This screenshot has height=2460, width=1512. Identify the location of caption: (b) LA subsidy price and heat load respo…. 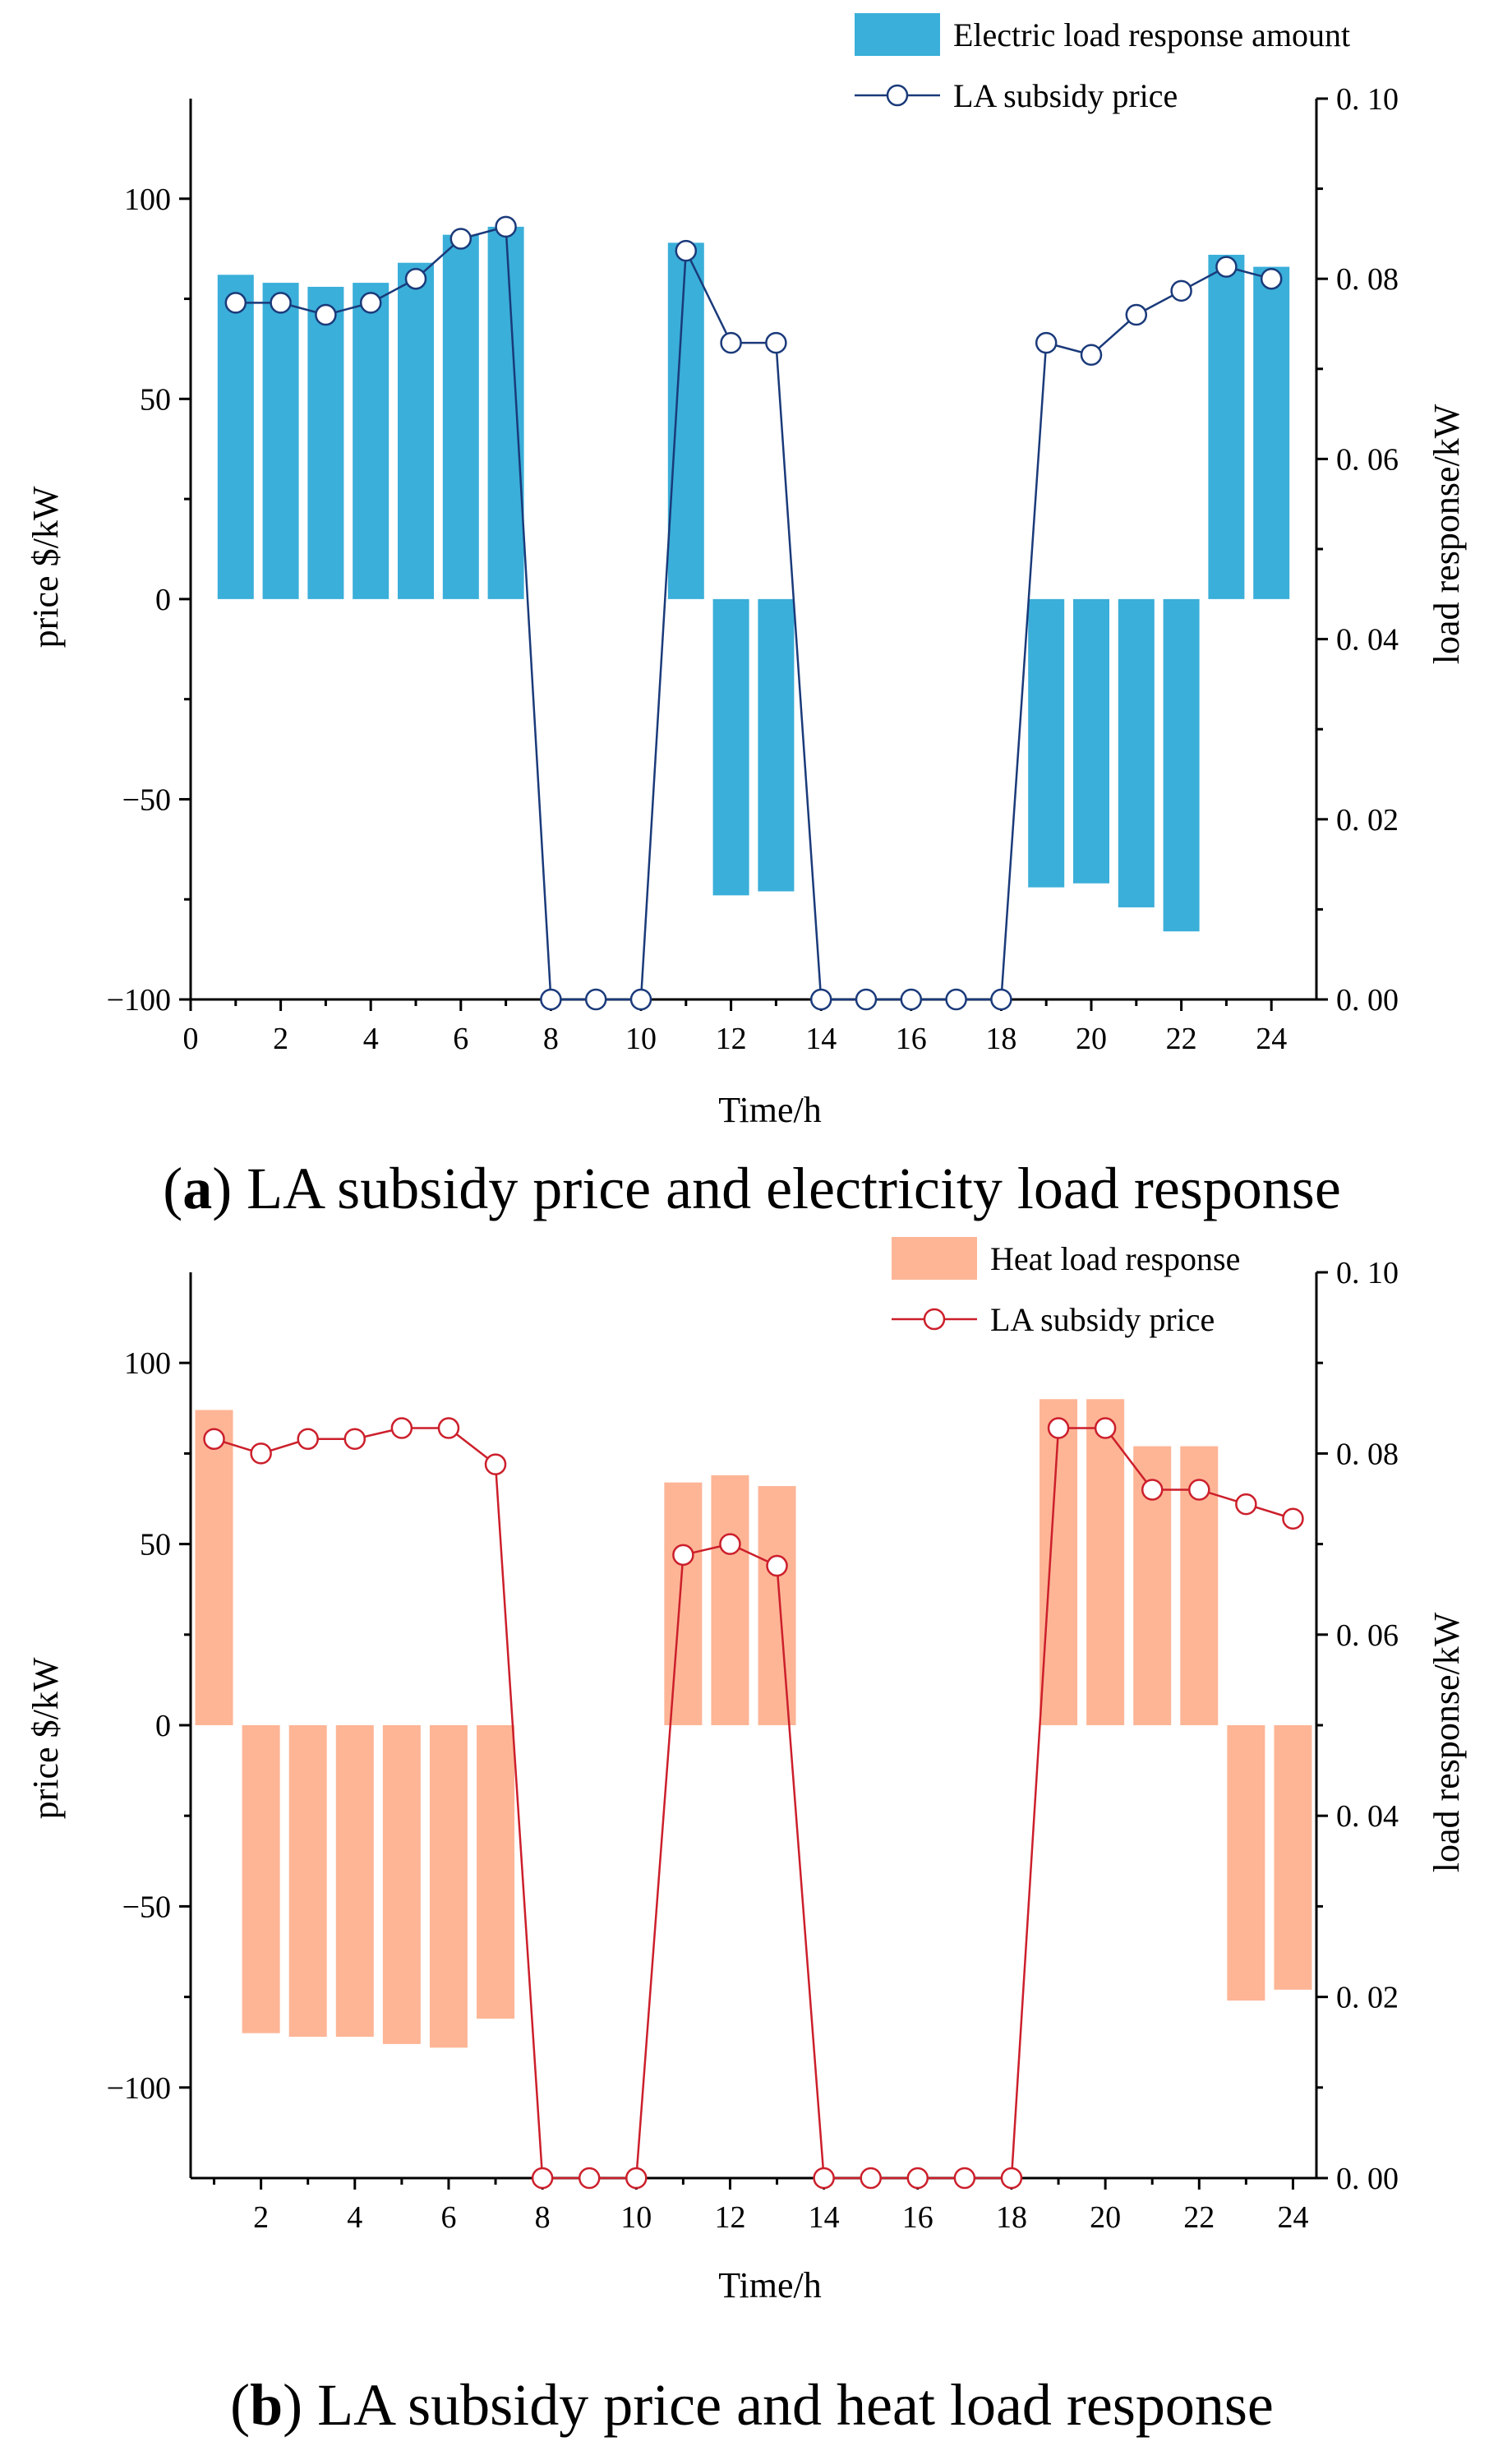
(752, 2405).